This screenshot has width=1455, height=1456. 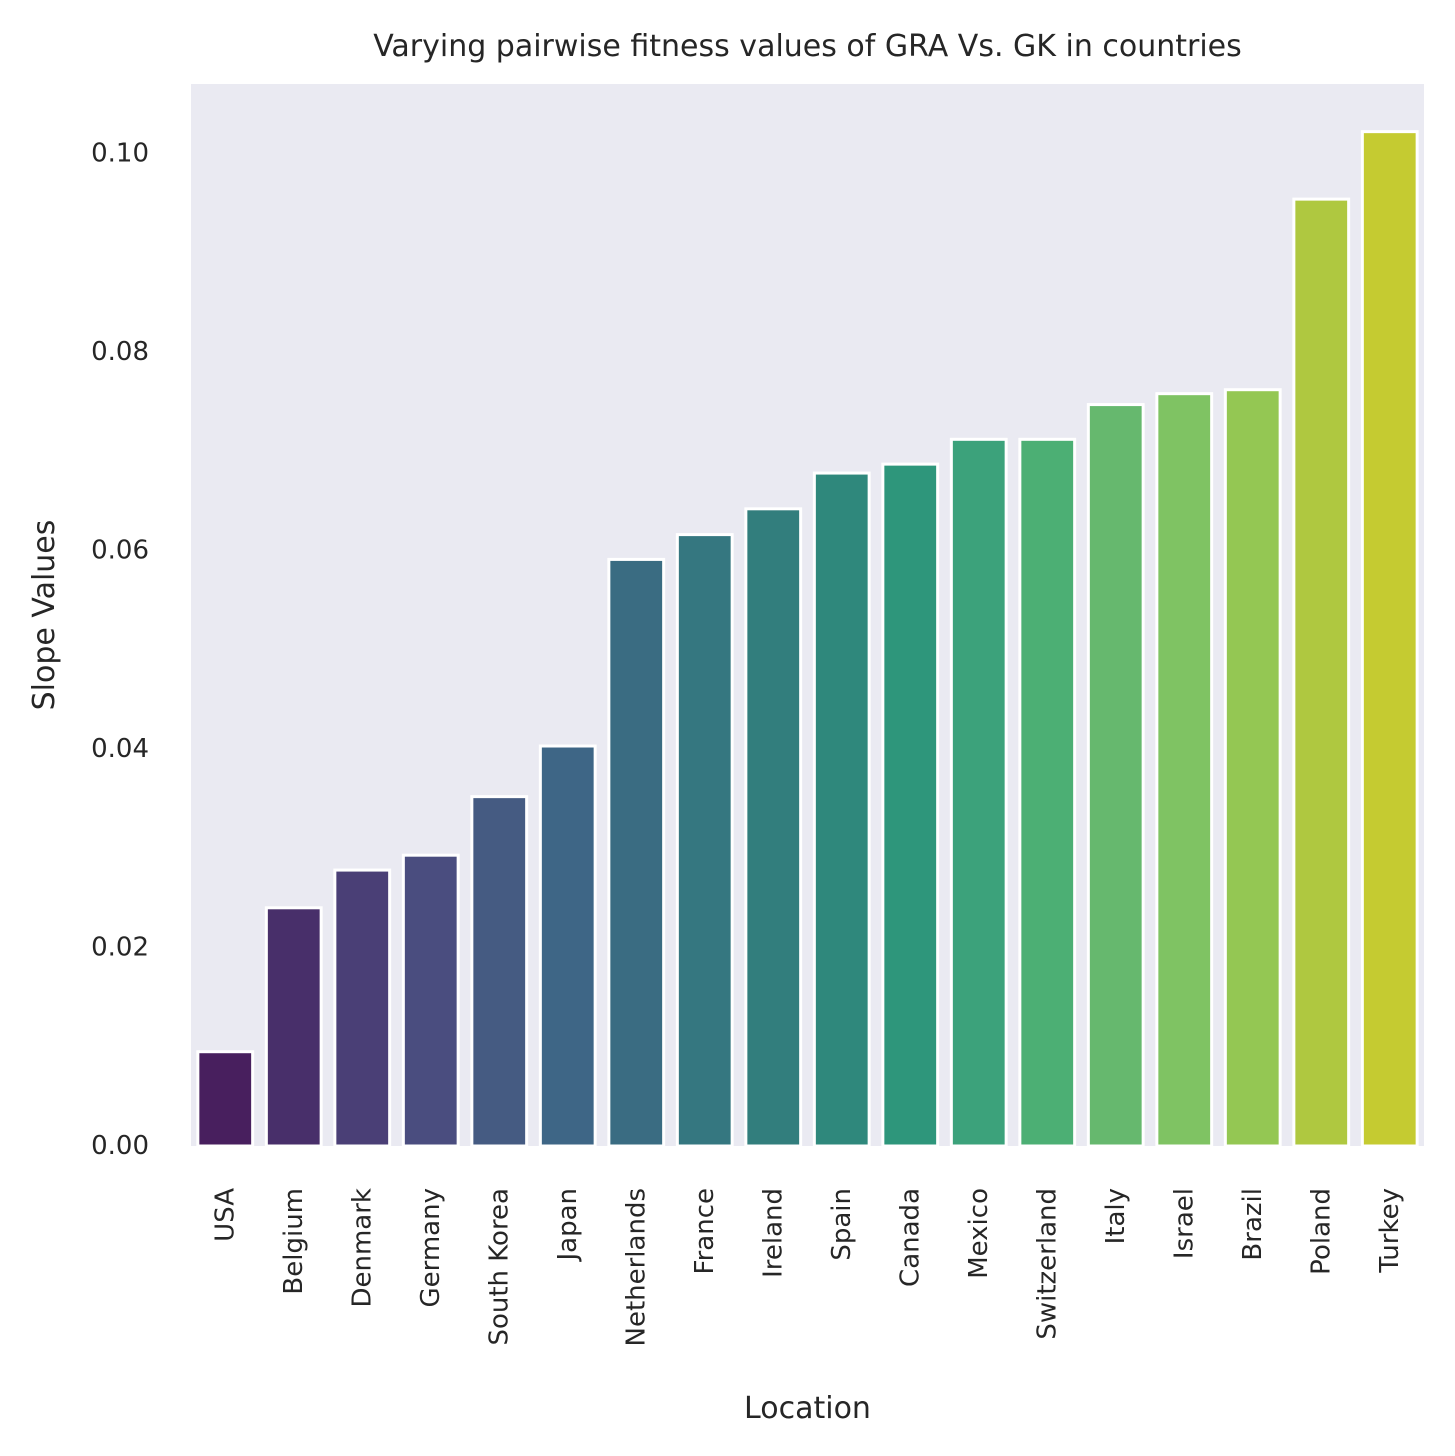 What do you see at coordinates (773, 1233) in the screenshot?
I see `x-tick-label: Ireland` at bounding box center [773, 1233].